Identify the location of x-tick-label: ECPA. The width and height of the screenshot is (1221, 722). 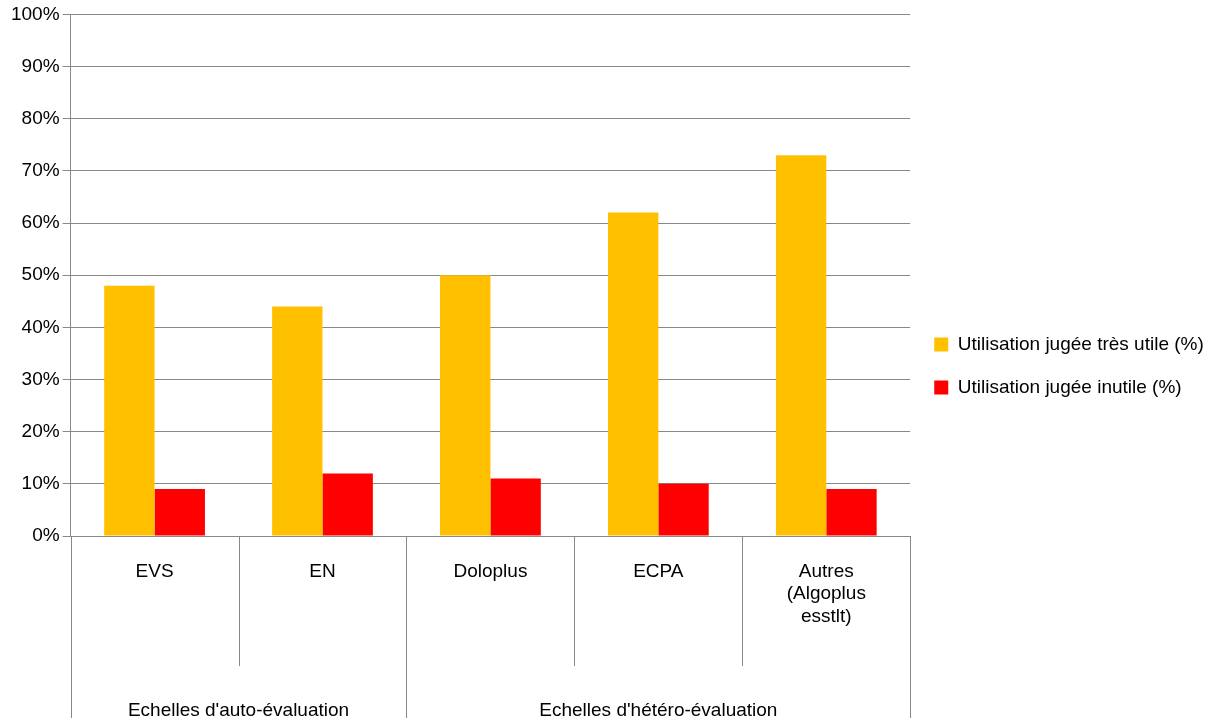
(658, 570).